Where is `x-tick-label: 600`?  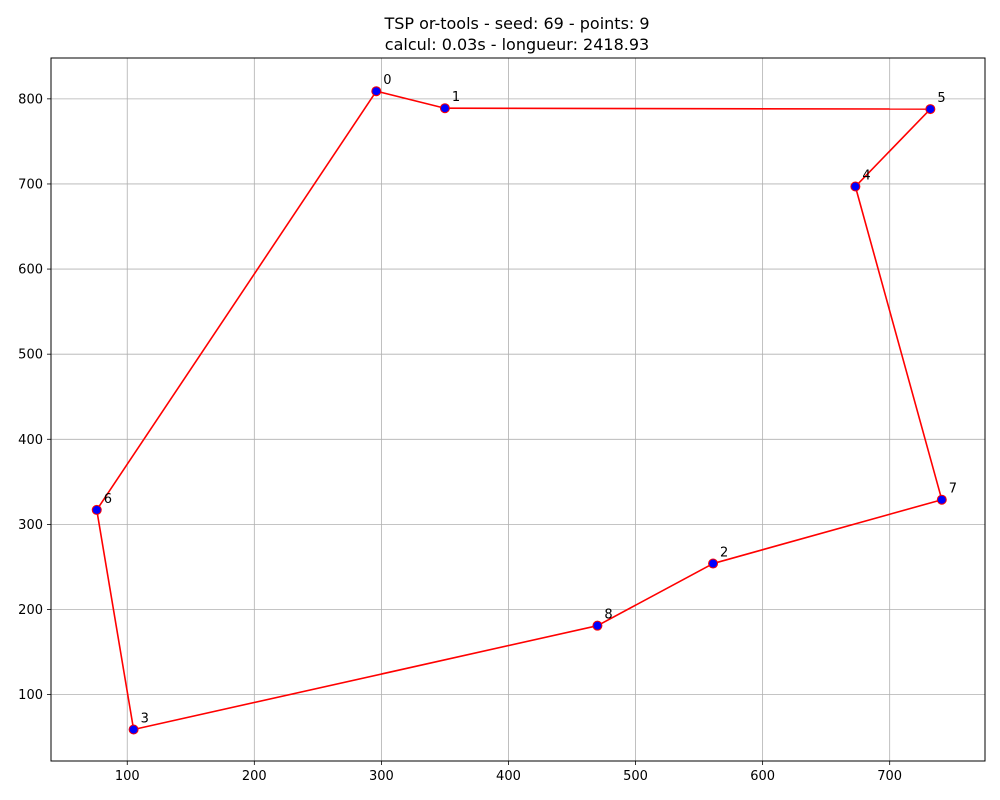 x-tick-label: 600 is located at coordinates (762, 776).